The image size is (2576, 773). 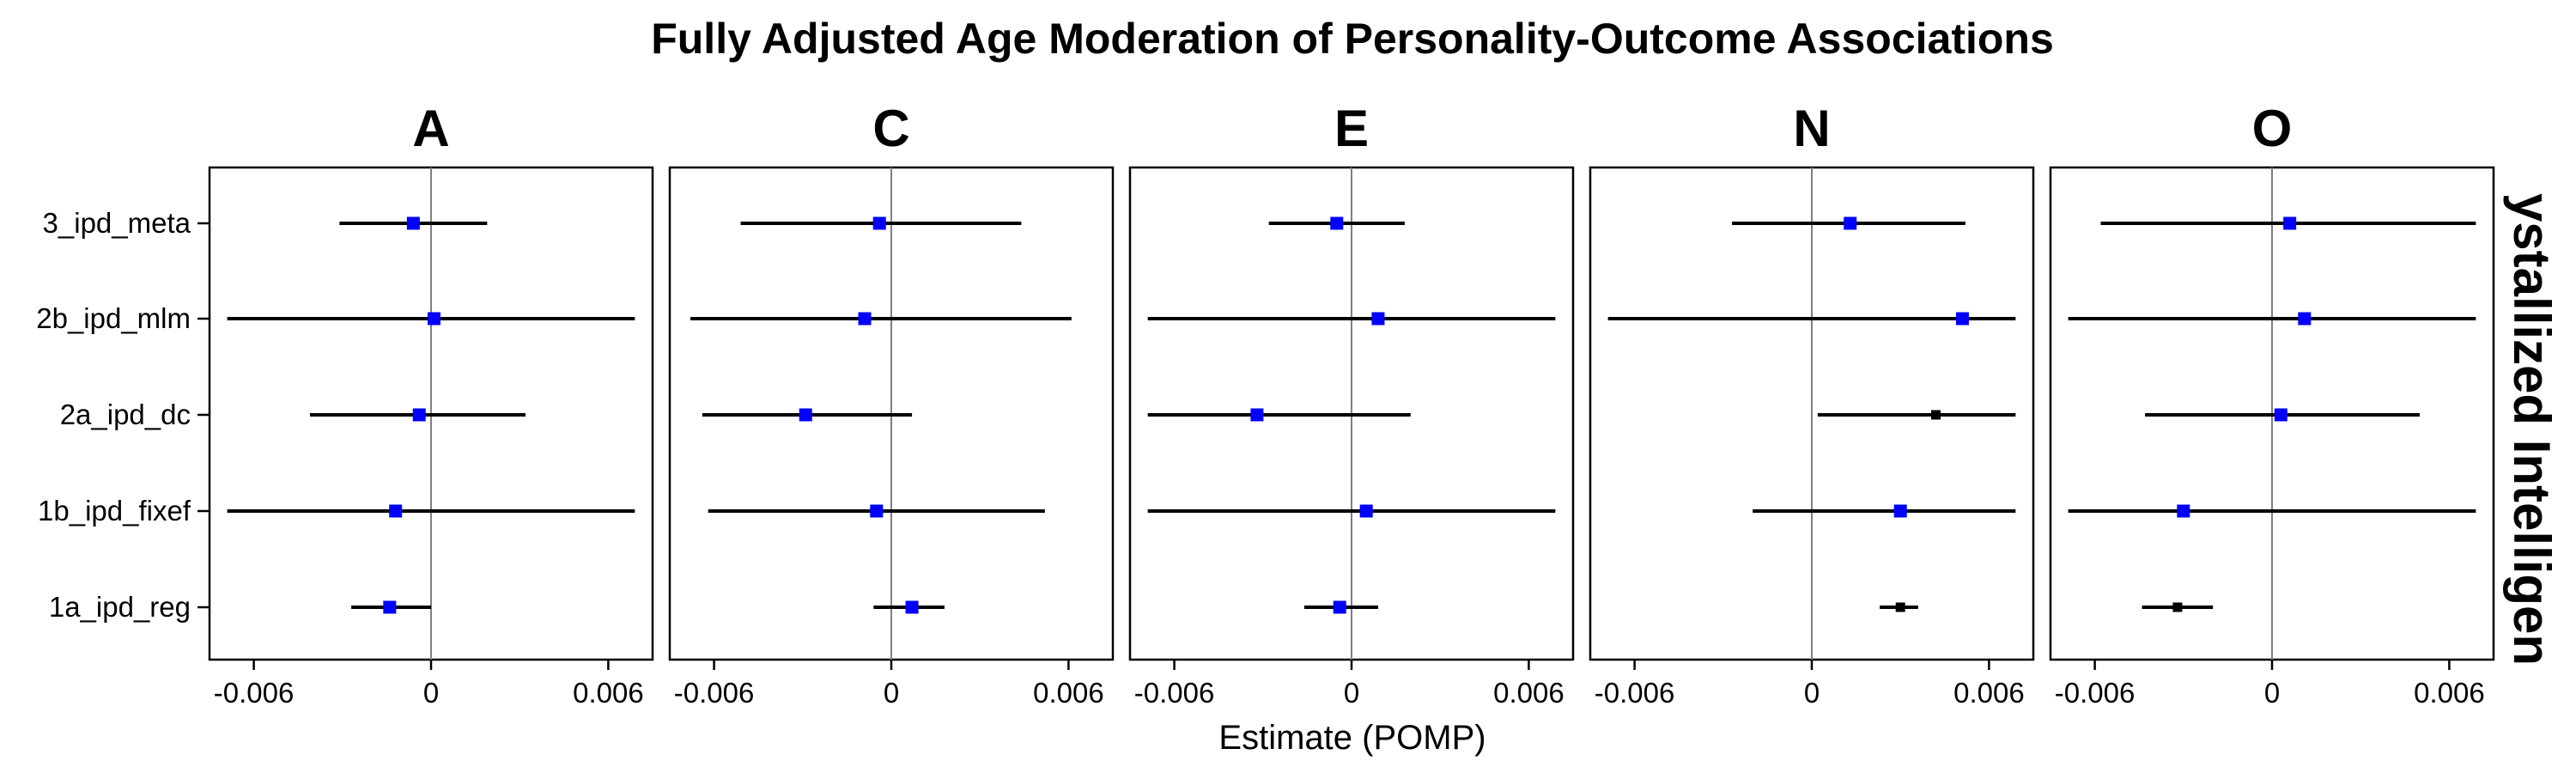 I want to click on facet-title: E, so click(x=1352, y=128).